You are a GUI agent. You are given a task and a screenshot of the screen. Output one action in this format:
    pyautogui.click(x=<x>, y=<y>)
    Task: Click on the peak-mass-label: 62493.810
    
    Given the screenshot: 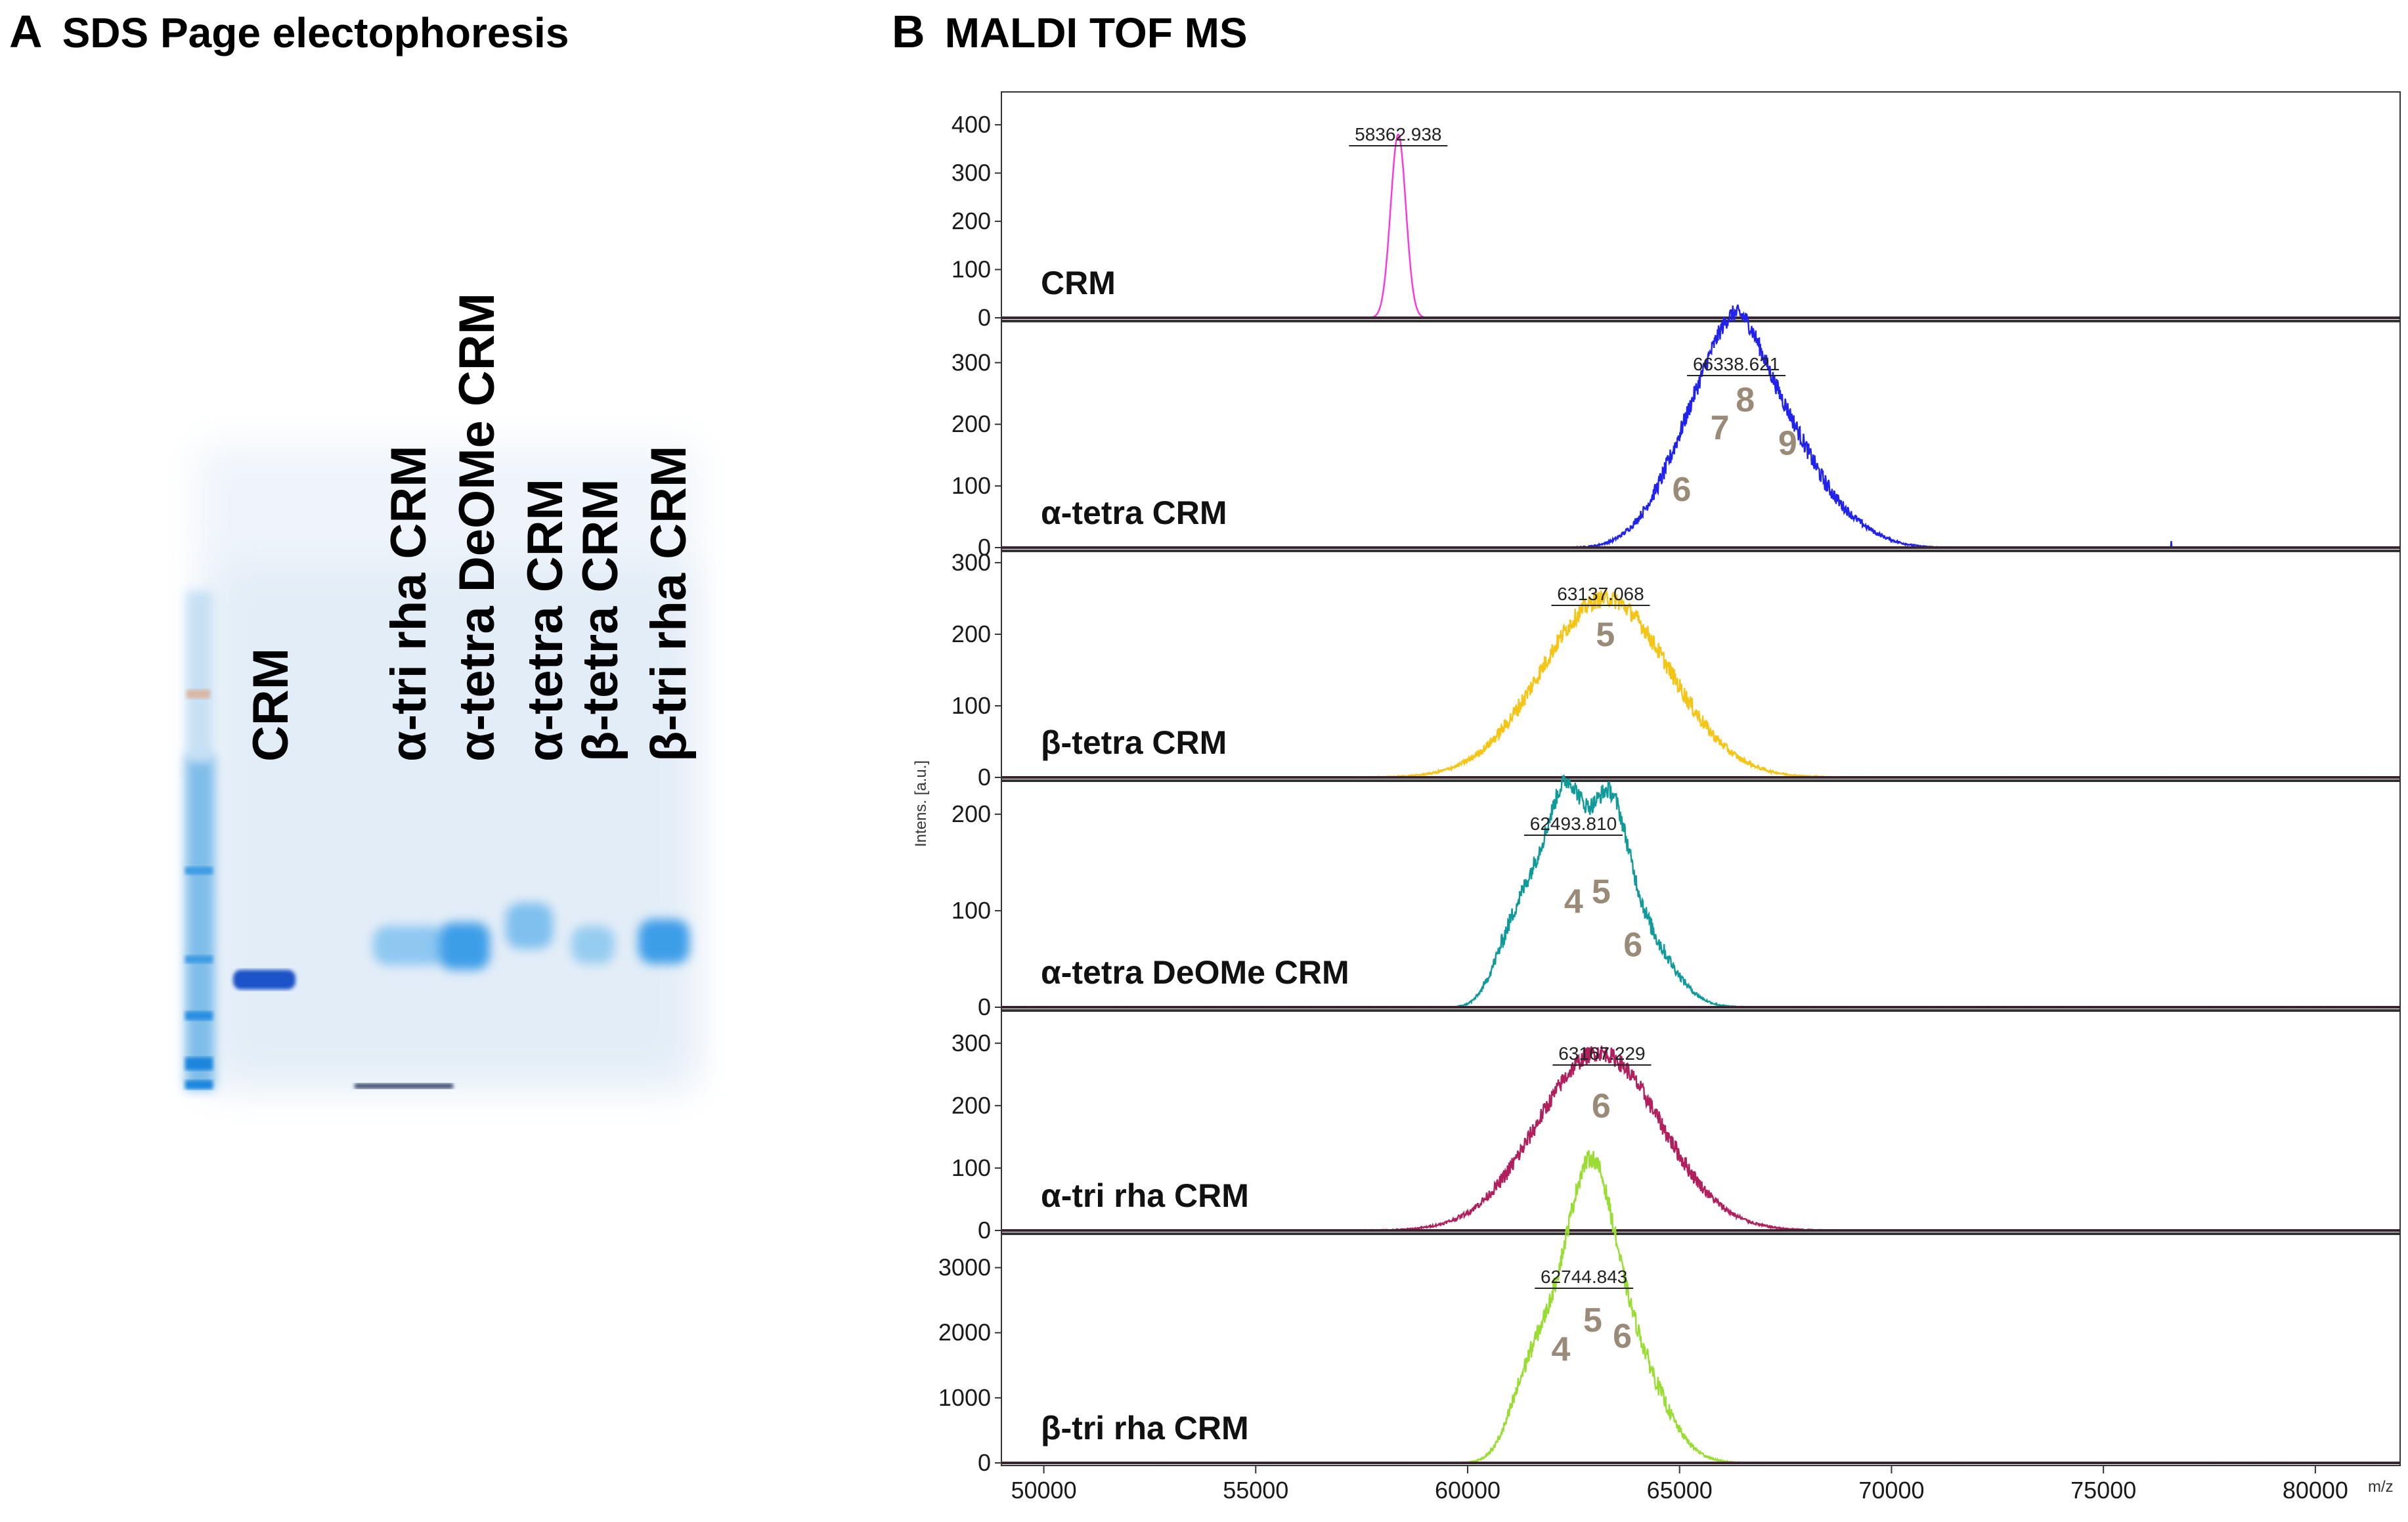 What is the action you would take?
    pyautogui.click(x=1573, y=824)
    